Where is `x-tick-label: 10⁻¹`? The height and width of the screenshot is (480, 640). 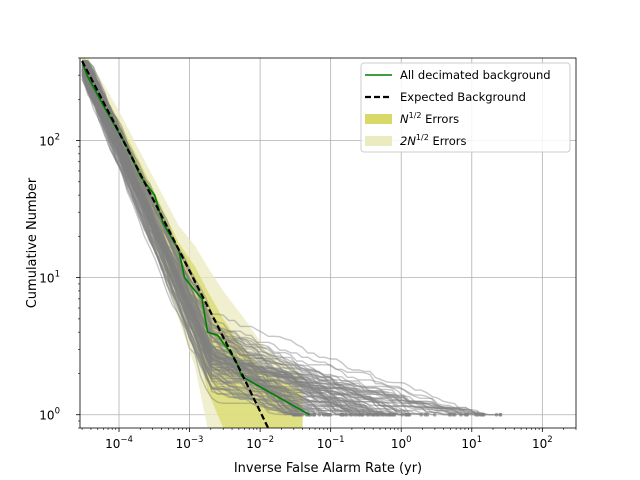 x-tick-label: 10⁻¹ is located at coordinates (331, 443).